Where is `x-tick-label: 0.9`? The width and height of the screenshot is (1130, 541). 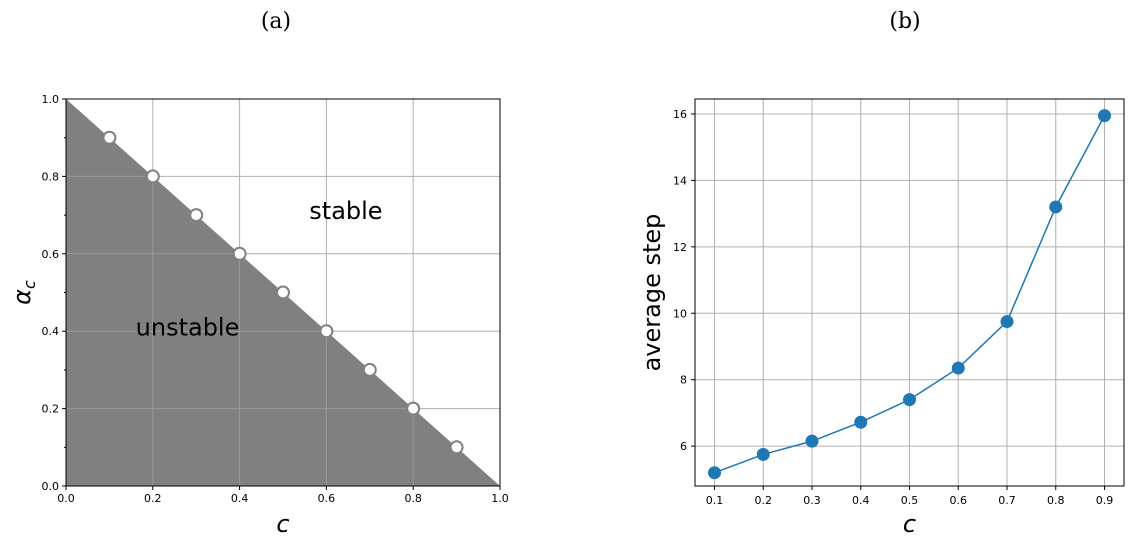 x-tick-label: 0.9 is located at coordinates (1105, 500).